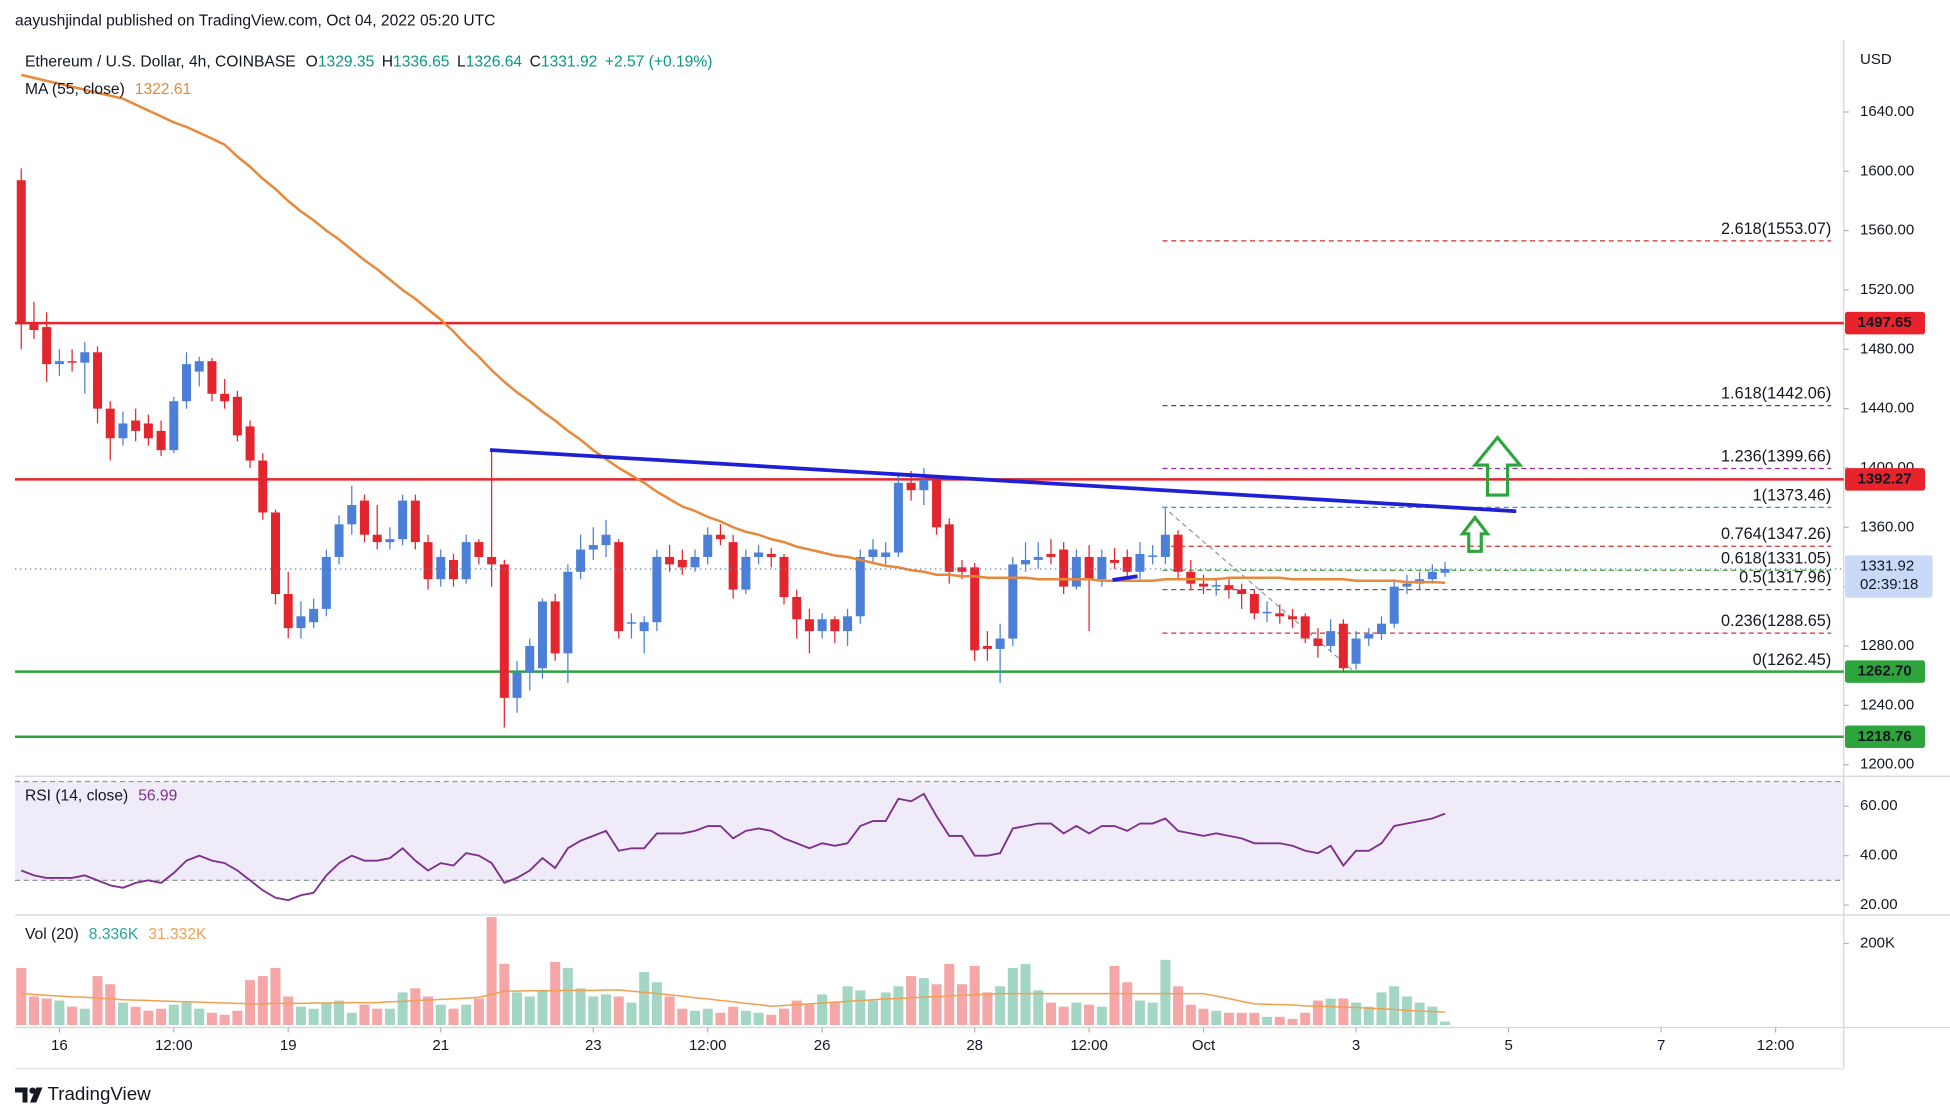 This screenshot has height=1115, width=1950. Describe the element at coordinates (1876, 59) in the screenshot. I see `axis-unit: USD` at that location.